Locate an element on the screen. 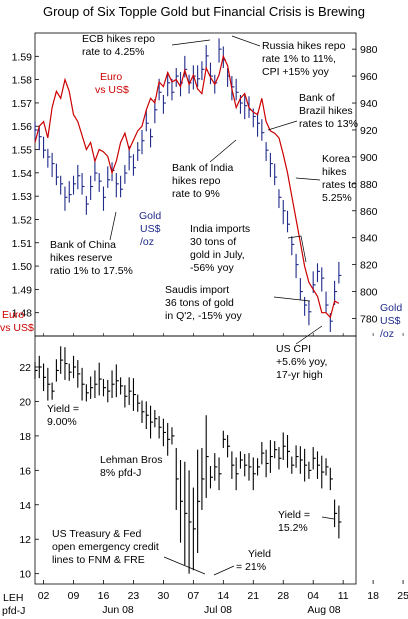 This screenshot has height=619, width=408. gold-tick-label: 940 is located at coordinates (369, 104).